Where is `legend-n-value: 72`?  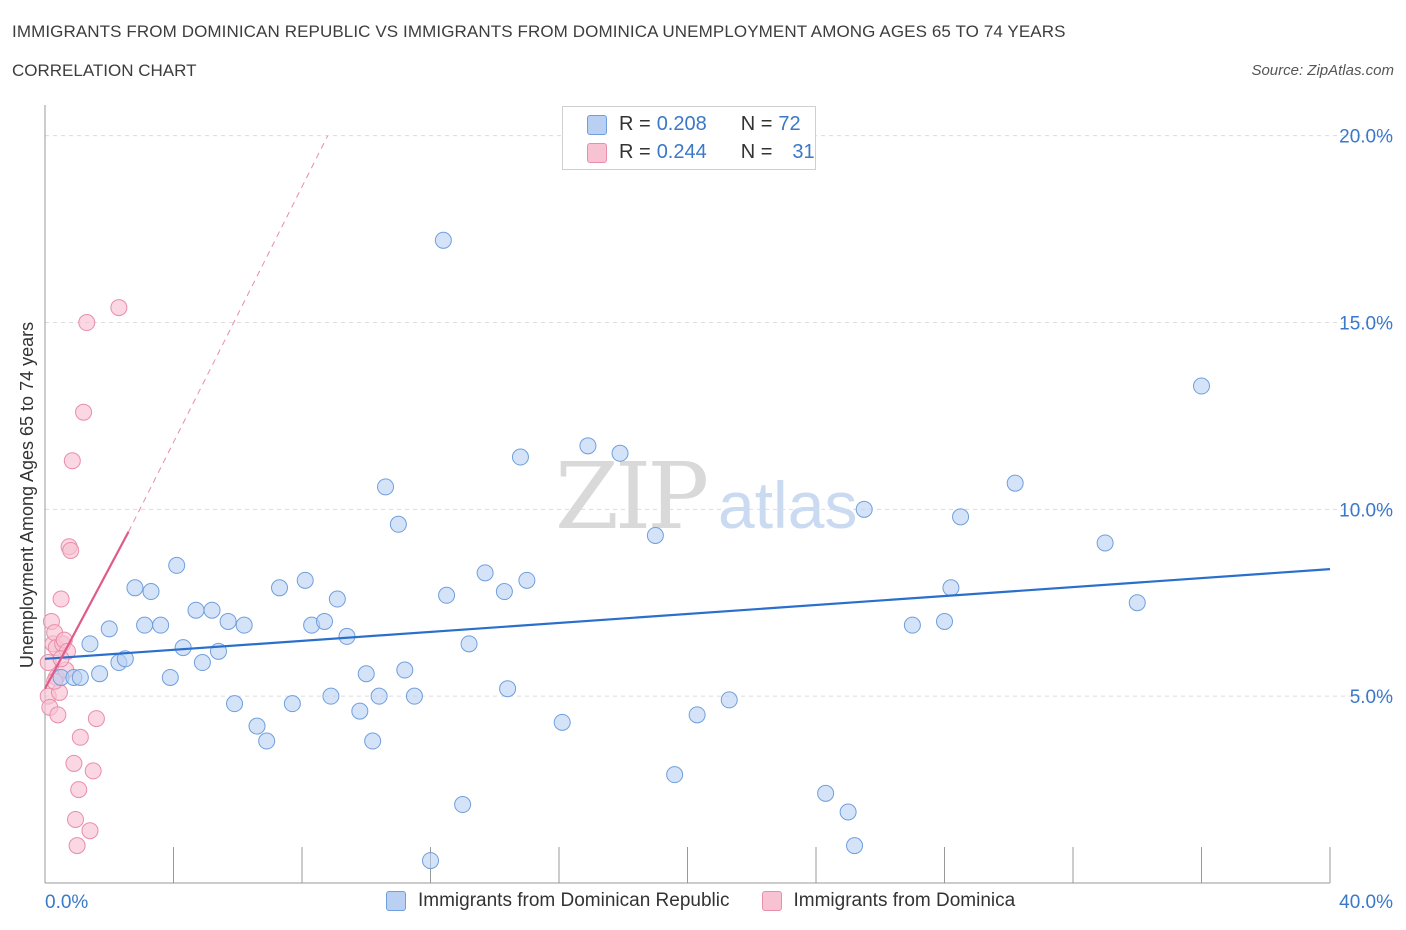
legend-n-value: 72 is located at coordinates (789, 124).